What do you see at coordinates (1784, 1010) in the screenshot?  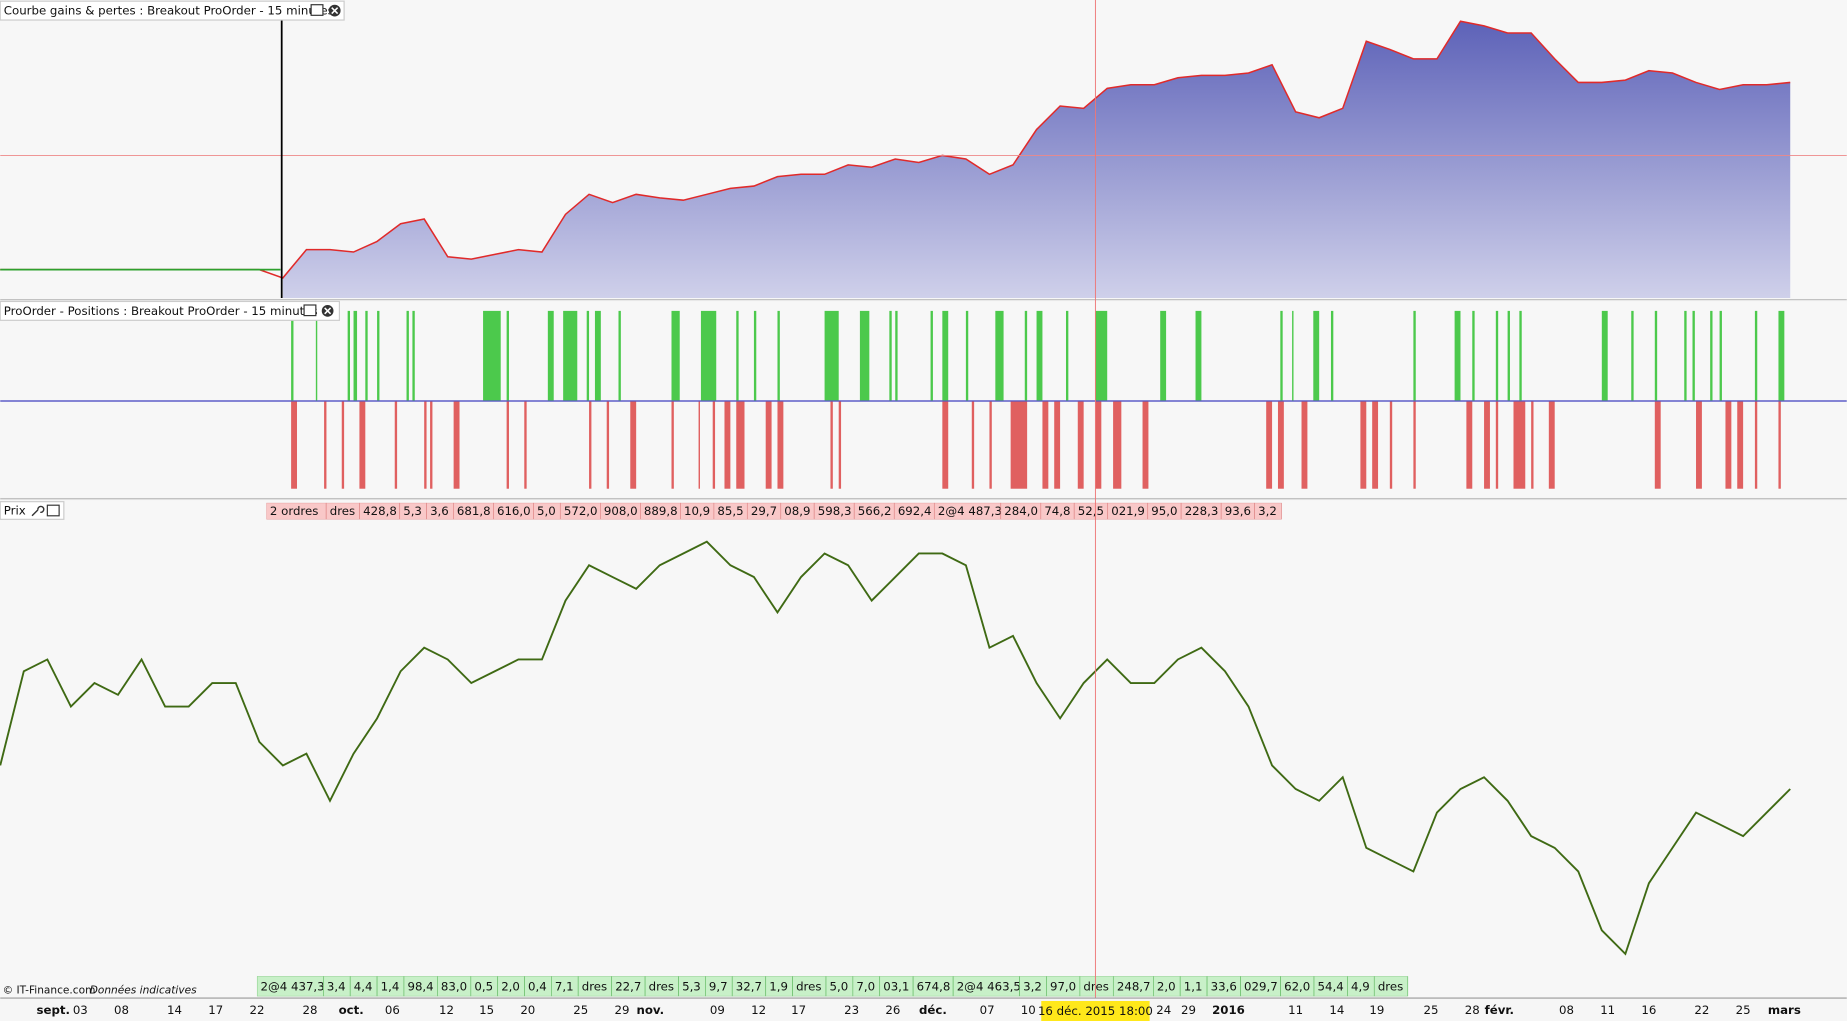 I see `x-tick-label: mars` at bounding box center [1784, 1010].